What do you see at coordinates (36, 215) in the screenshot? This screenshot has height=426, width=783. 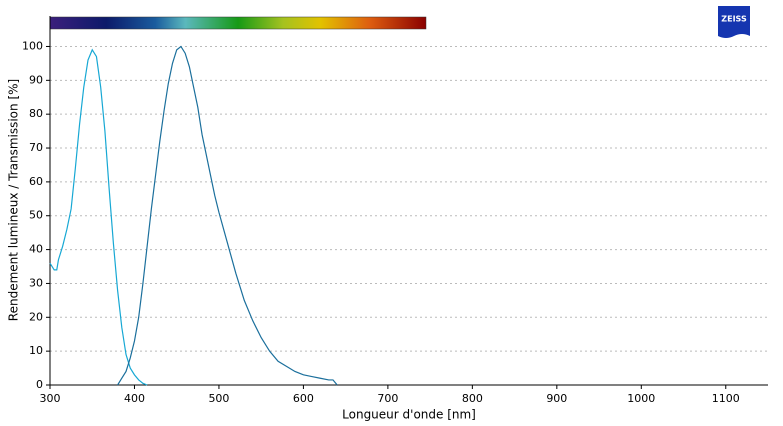 I see `y-tick-label: 50` at bounding box center [36, 215].